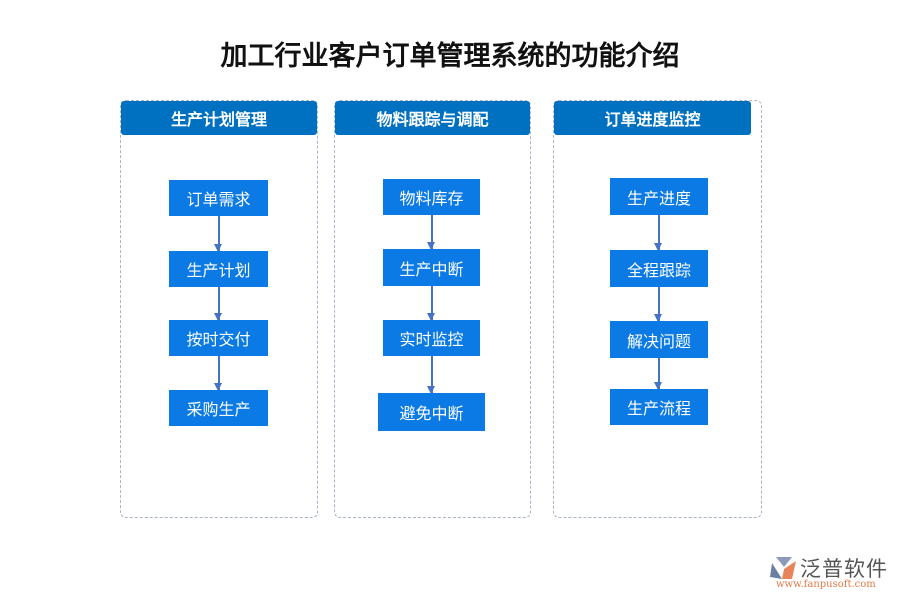 This screenshot has width=900, height=600. Describe the element at coordinates (659, 196) in the screenshot. I see `flow-node: 生产进度` at that location.